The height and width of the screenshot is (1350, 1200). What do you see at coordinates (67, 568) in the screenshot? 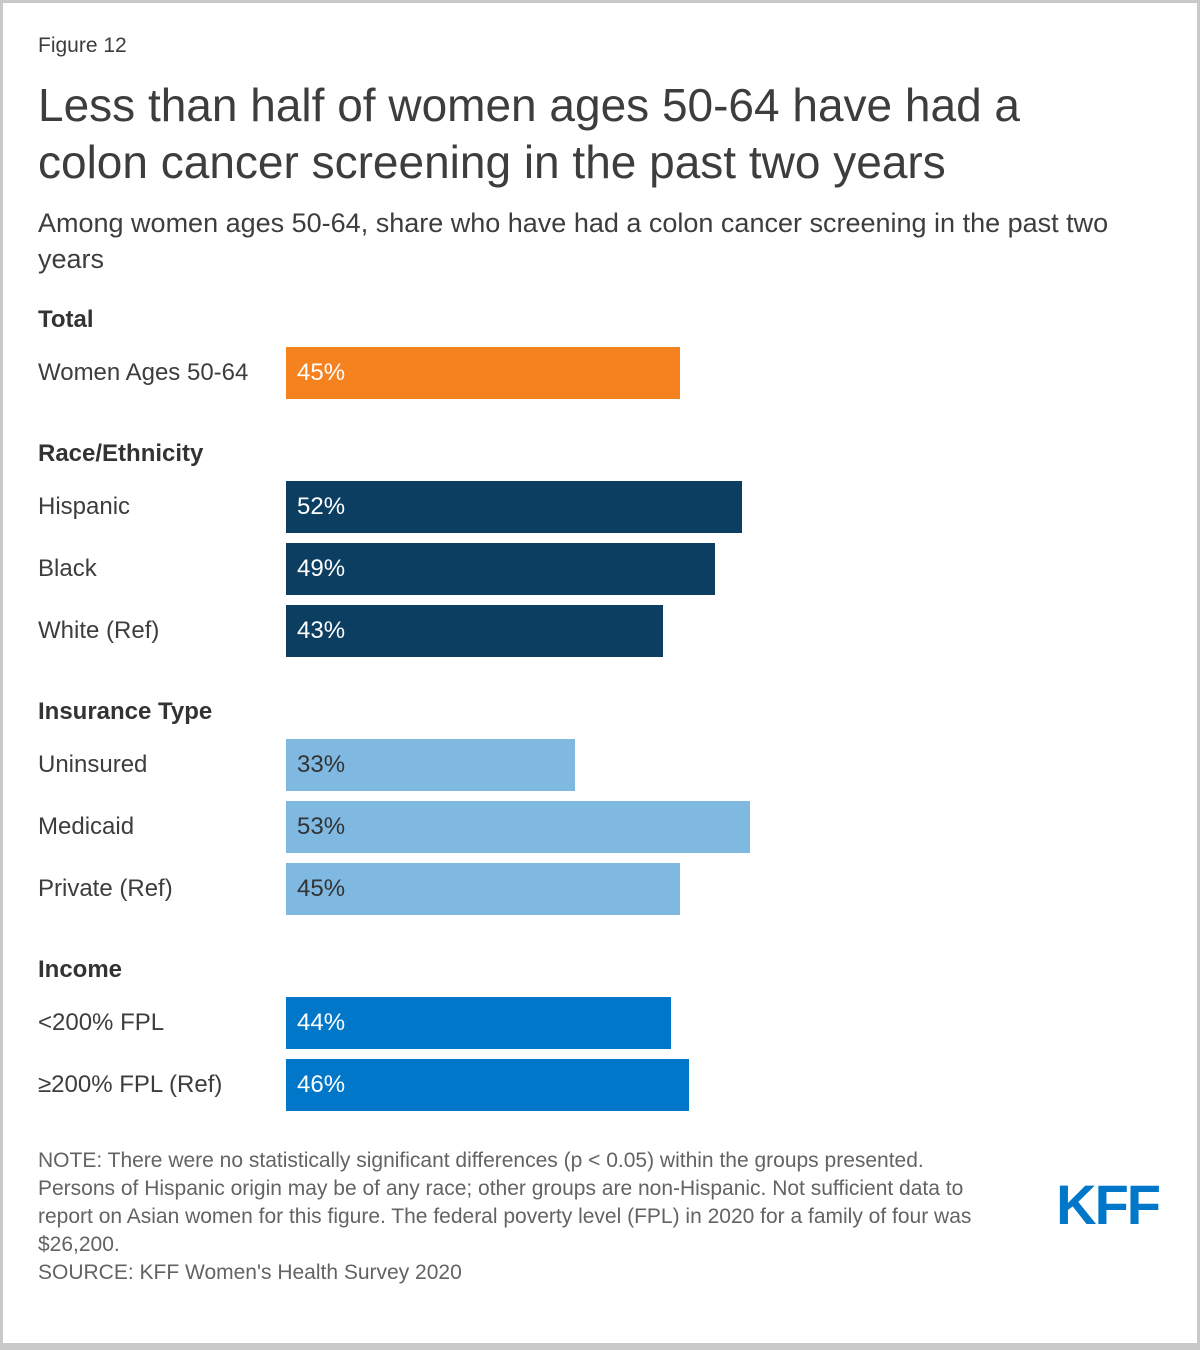
I see `bar-label: Black` at bounding box center [67, 568].